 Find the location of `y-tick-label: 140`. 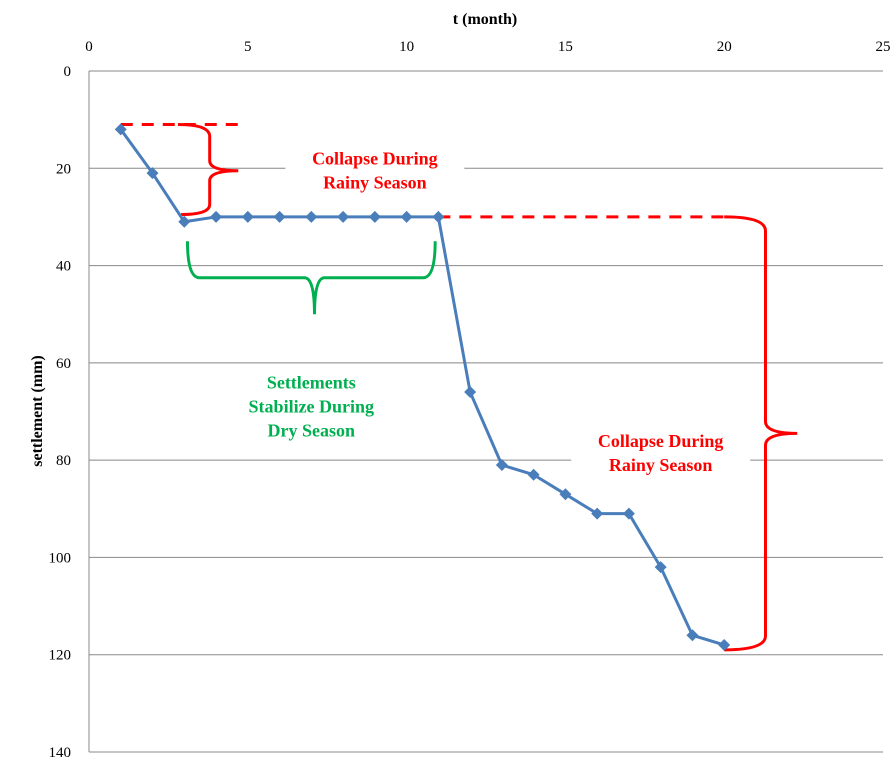

y-tick-label: 140 is located at coordinates (60, 753).